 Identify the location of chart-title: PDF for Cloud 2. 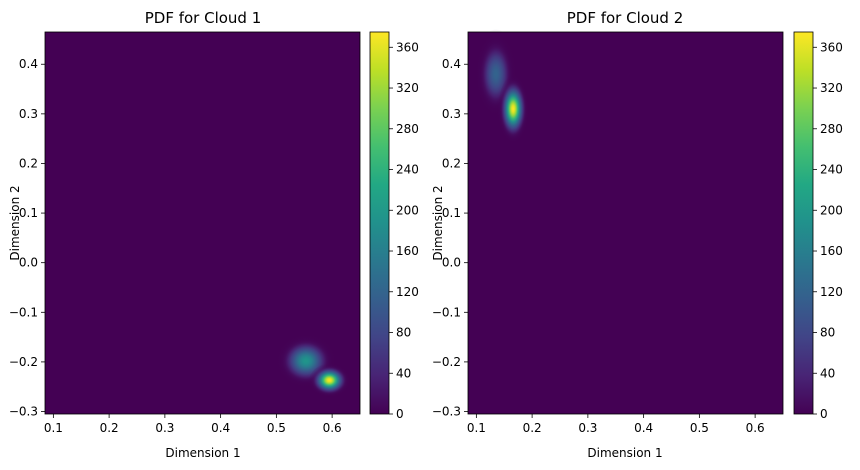
(625, 18).